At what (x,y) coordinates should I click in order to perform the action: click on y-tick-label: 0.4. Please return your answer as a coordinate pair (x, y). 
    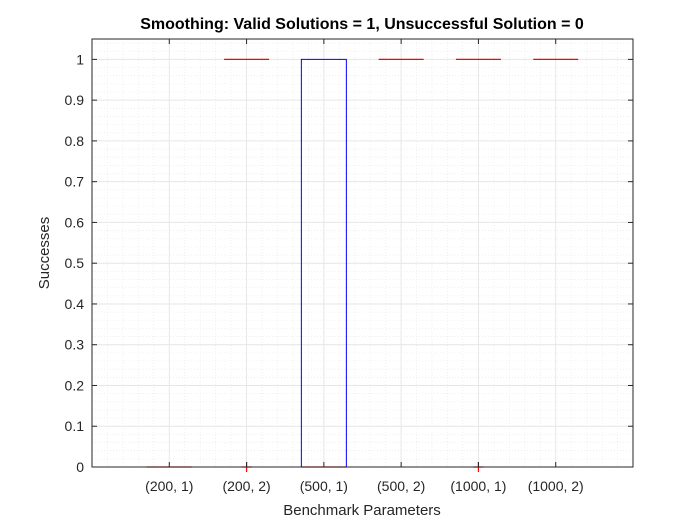
    Looking at the image, I should click on (75, 304).